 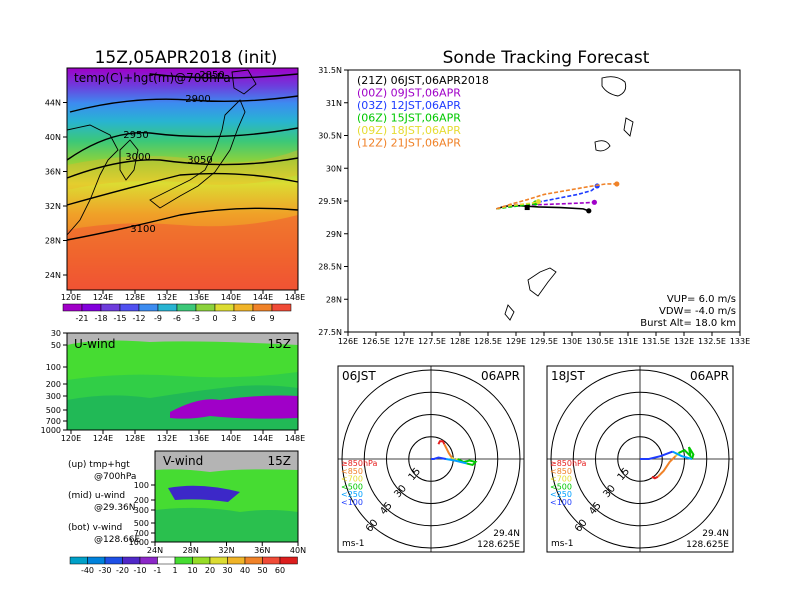 What do you see at coordinates (71, 438) in the screenshot?
I see `u-xtick-label: 120E` at bounding box center [71, 438].